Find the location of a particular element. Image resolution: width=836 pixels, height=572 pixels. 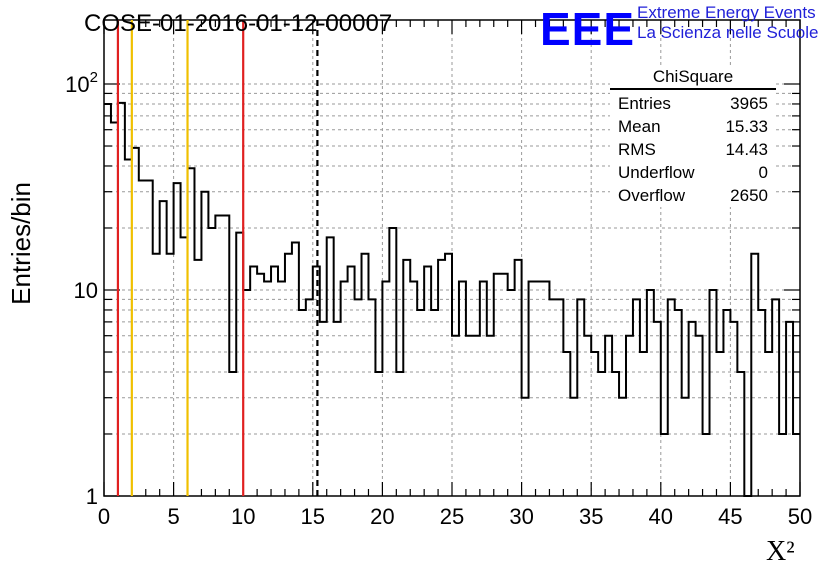

y-tick-label: 10 is located at coordinates (86, 290).